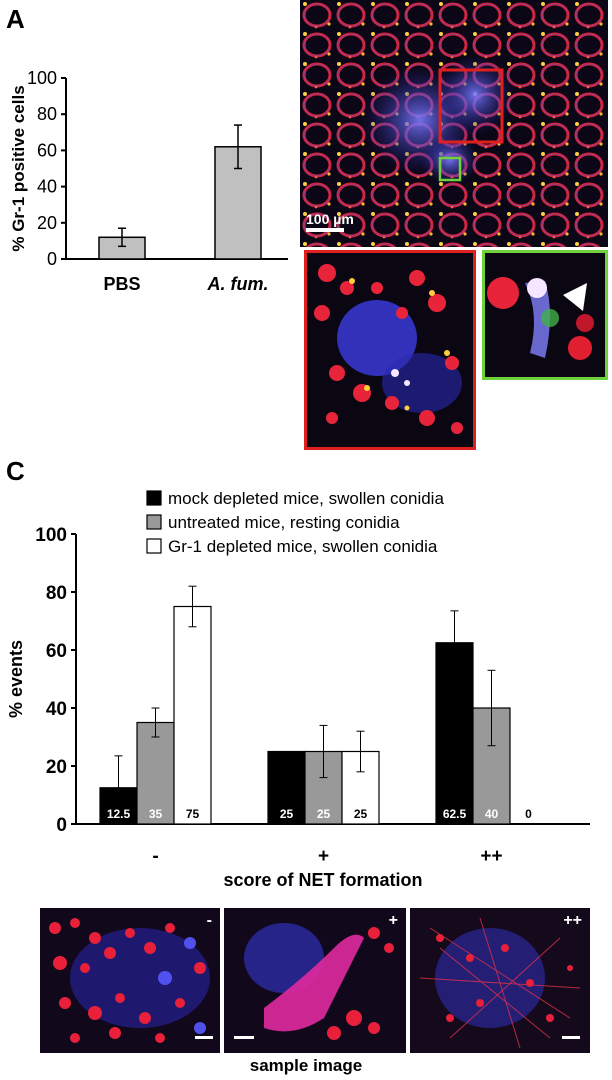 The width and height of the screenshot is (612, 1080). Describe the element at coordinates (303, 546) in the screenshot. I see `legend-label: Gr-1 depleted mice, swollen conidia` at that location.